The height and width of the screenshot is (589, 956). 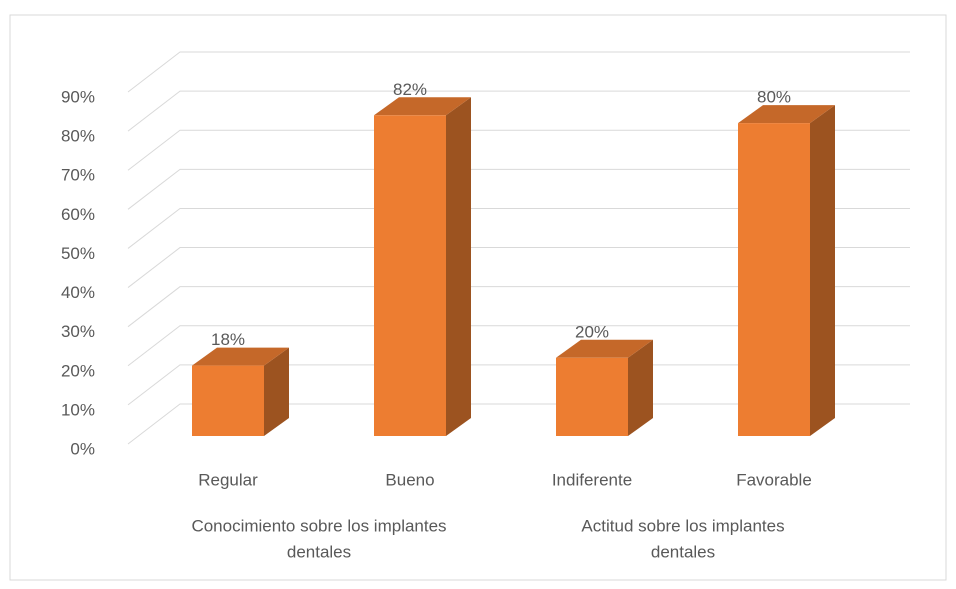 I want to click on y-tick-label: 0%, so click(x=82, y=448).